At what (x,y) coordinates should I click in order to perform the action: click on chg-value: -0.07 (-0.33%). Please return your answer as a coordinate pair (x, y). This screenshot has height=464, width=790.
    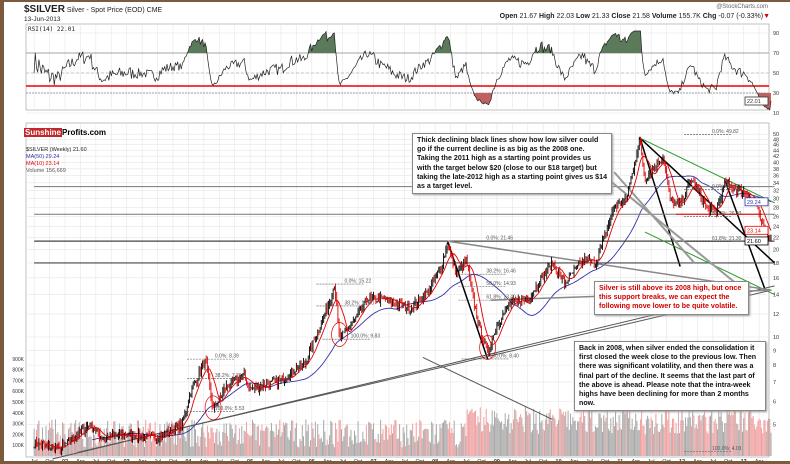
    Looking at the image, I should click on (741, 16).